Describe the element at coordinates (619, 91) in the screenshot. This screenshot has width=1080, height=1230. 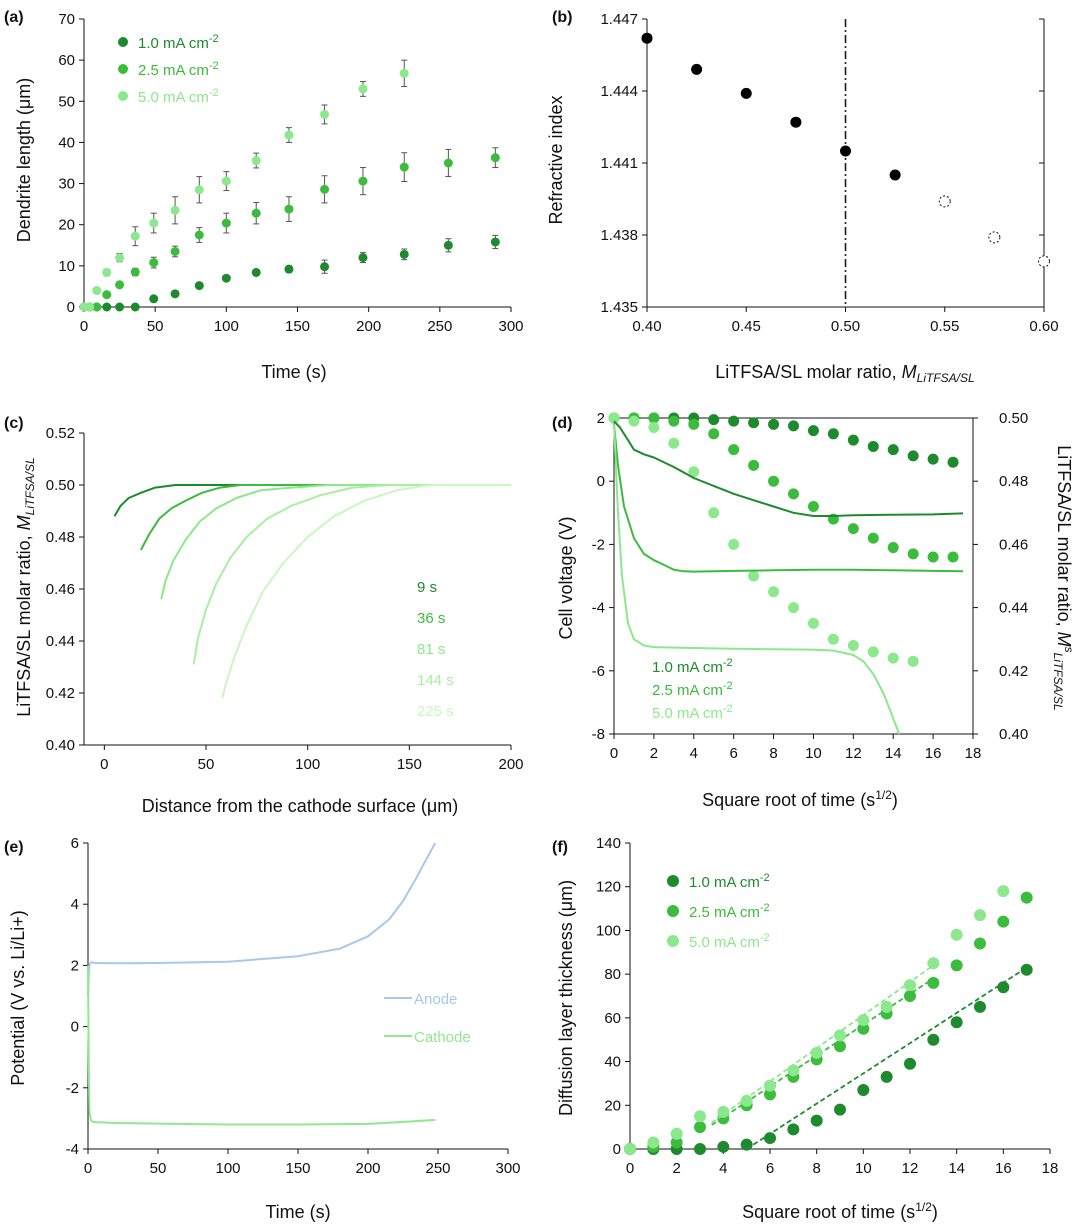
I see `y-tick-label: 1.444` at that location.